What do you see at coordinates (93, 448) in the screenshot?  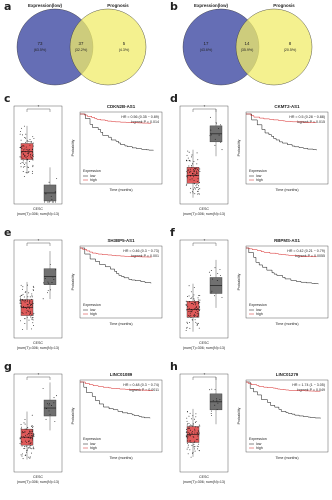 I see `legend-high: high` at bounding box center [93, 448].